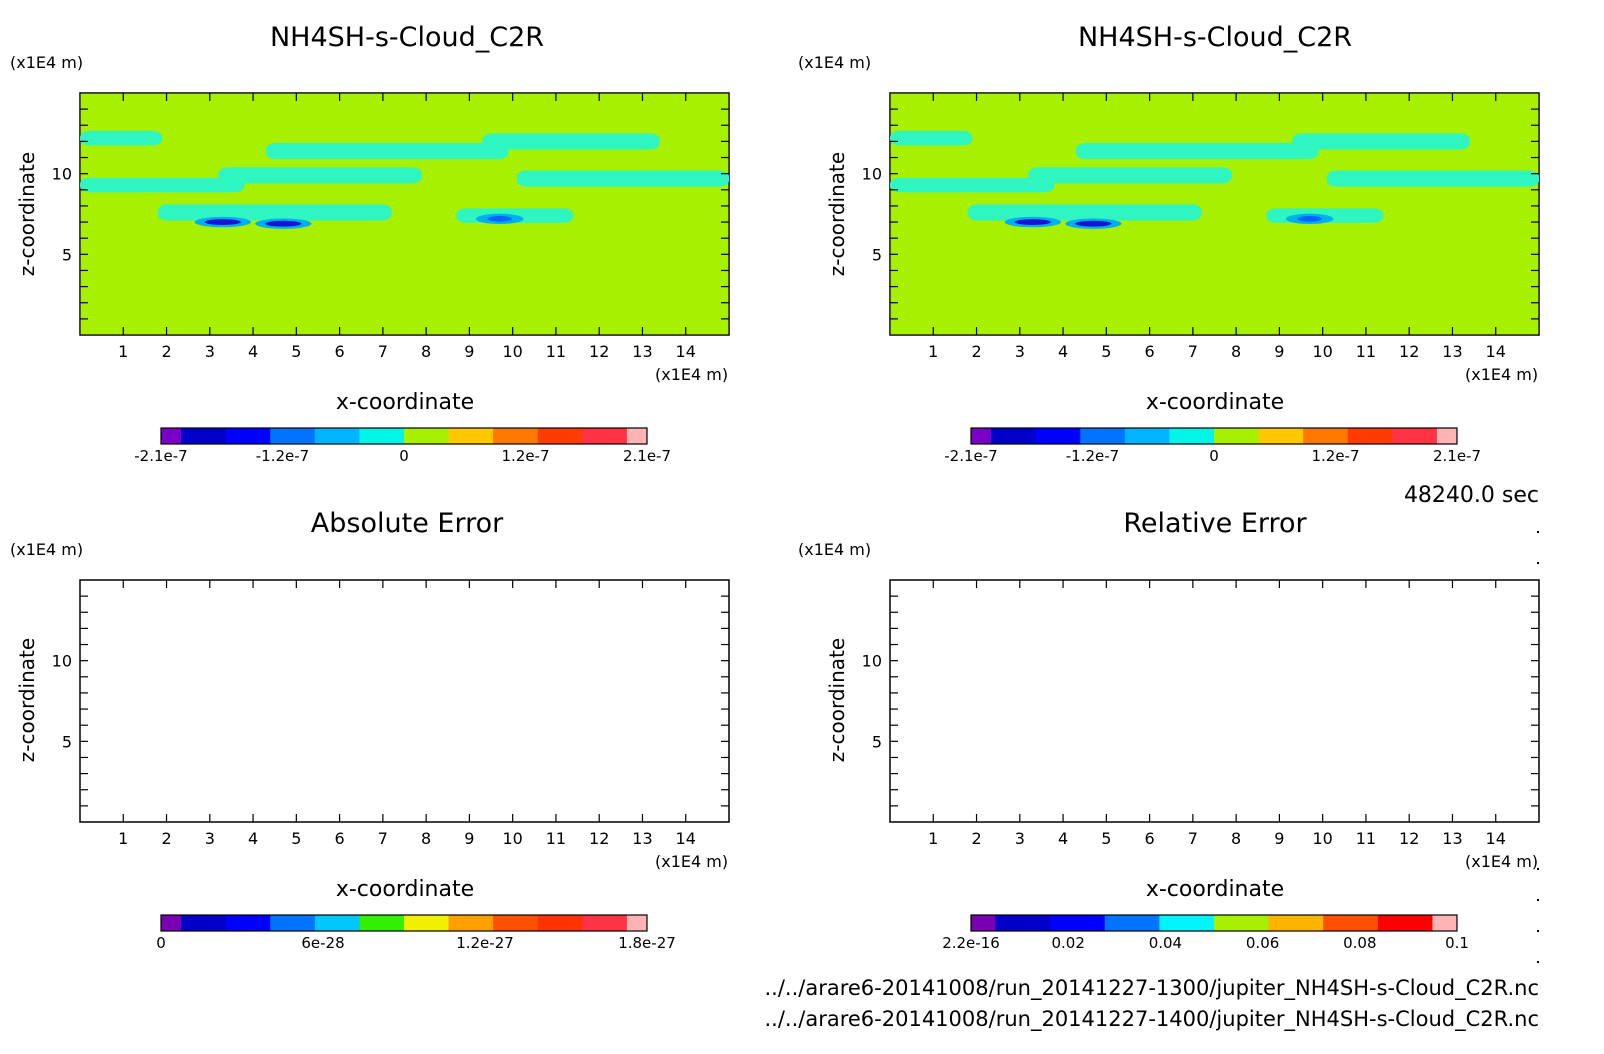  What do you see at coordinates (1457, 943) in the screenshot?
I see `colorbar-tick-label: 0.1` at bounding box center [1457, 943].